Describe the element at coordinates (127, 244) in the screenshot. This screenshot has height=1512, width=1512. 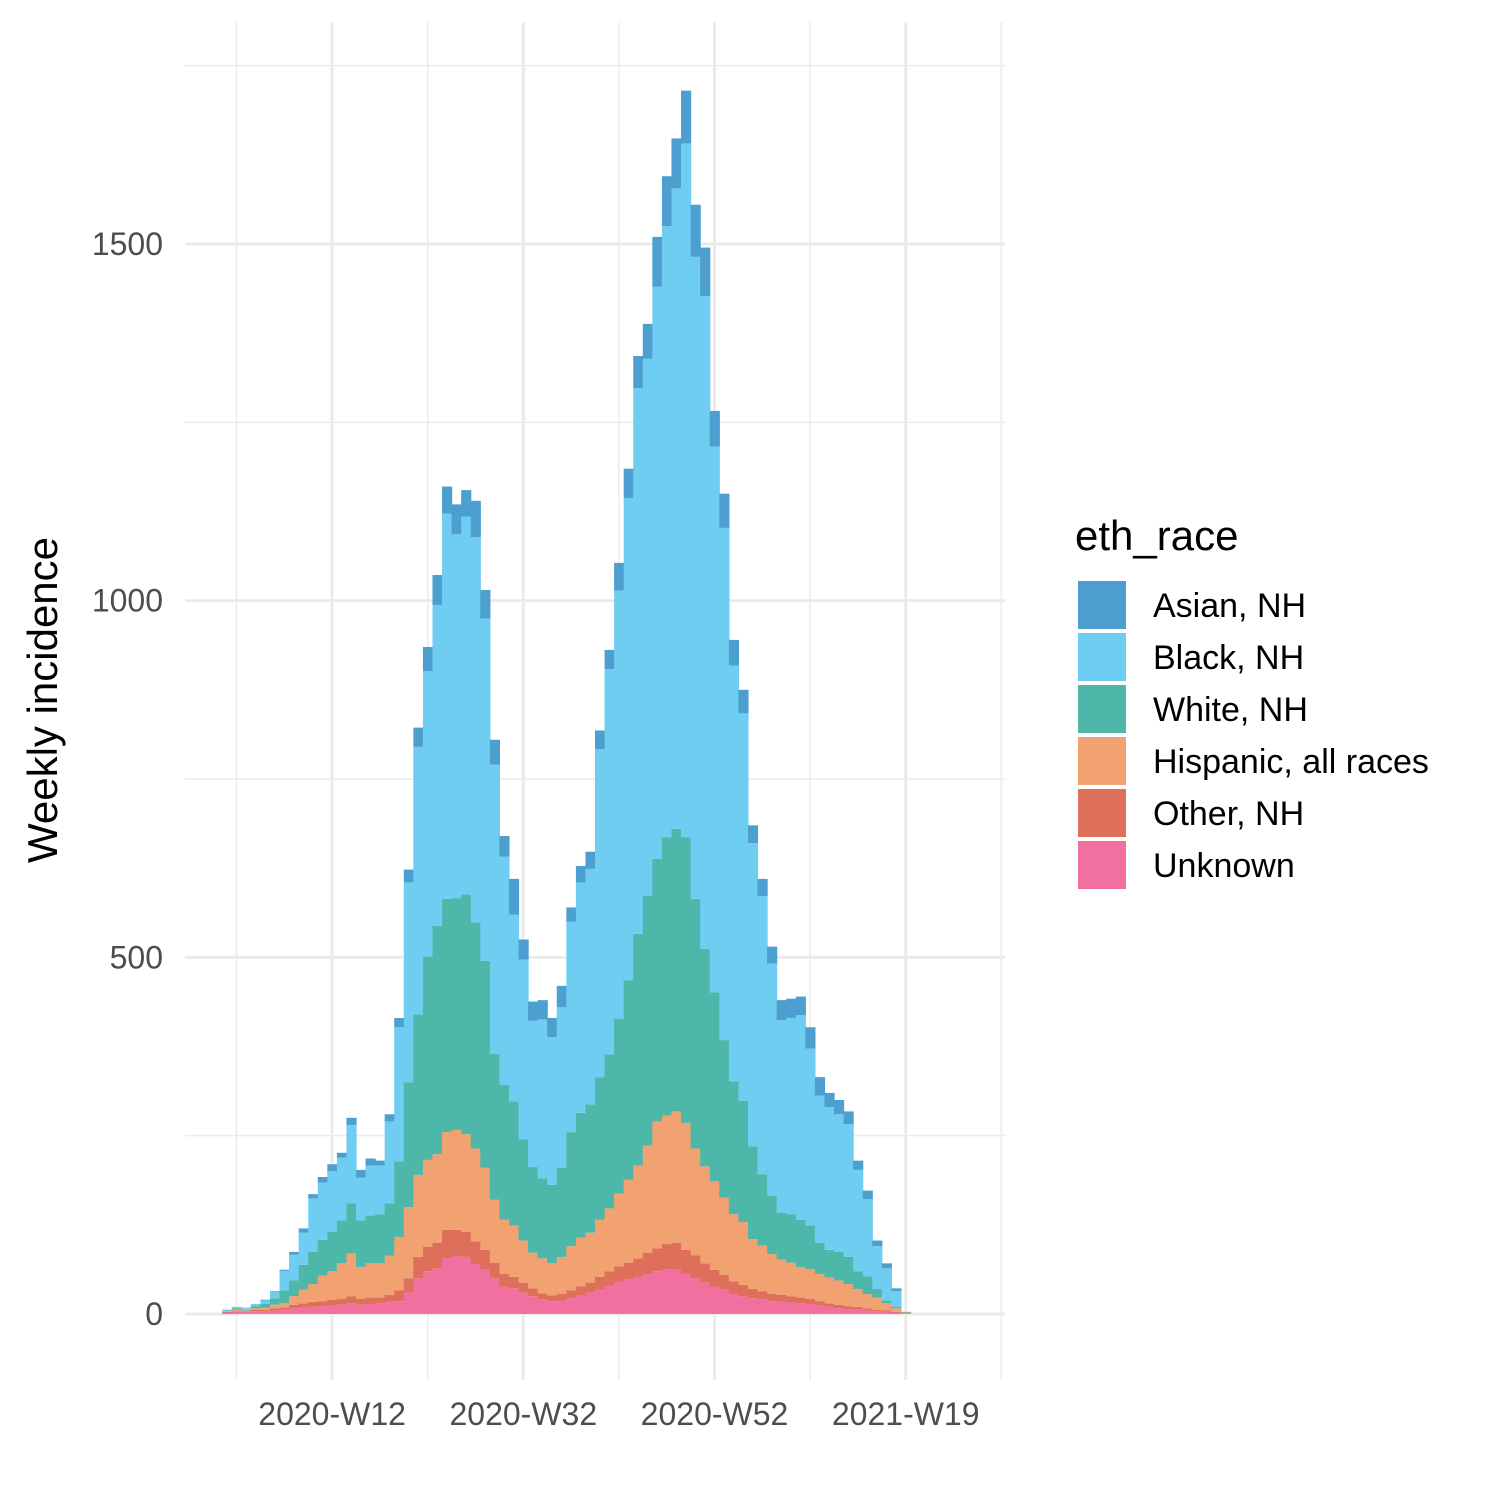
I see `y-tick-label: 1500` at that location.